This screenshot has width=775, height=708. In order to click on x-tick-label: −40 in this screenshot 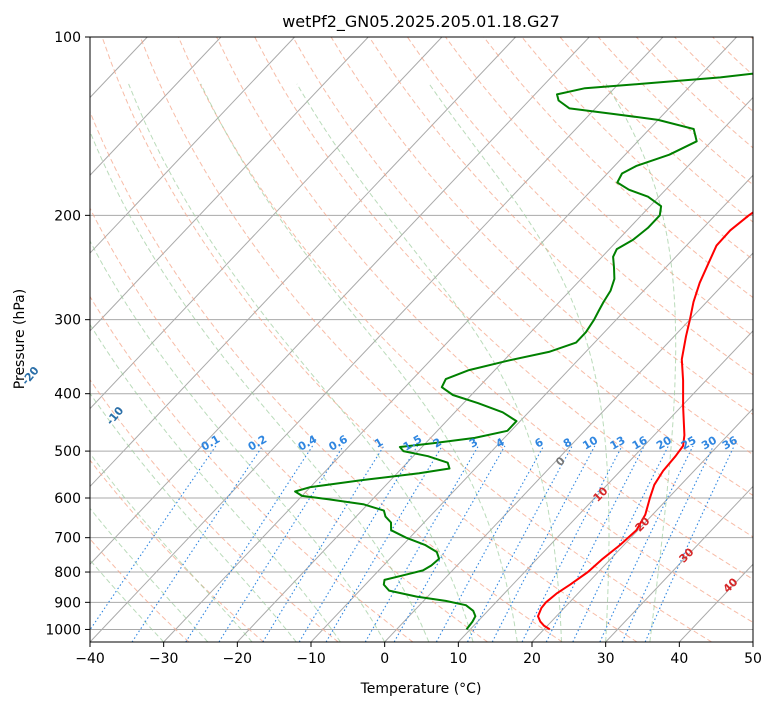, I will do `click(90, 659)`.